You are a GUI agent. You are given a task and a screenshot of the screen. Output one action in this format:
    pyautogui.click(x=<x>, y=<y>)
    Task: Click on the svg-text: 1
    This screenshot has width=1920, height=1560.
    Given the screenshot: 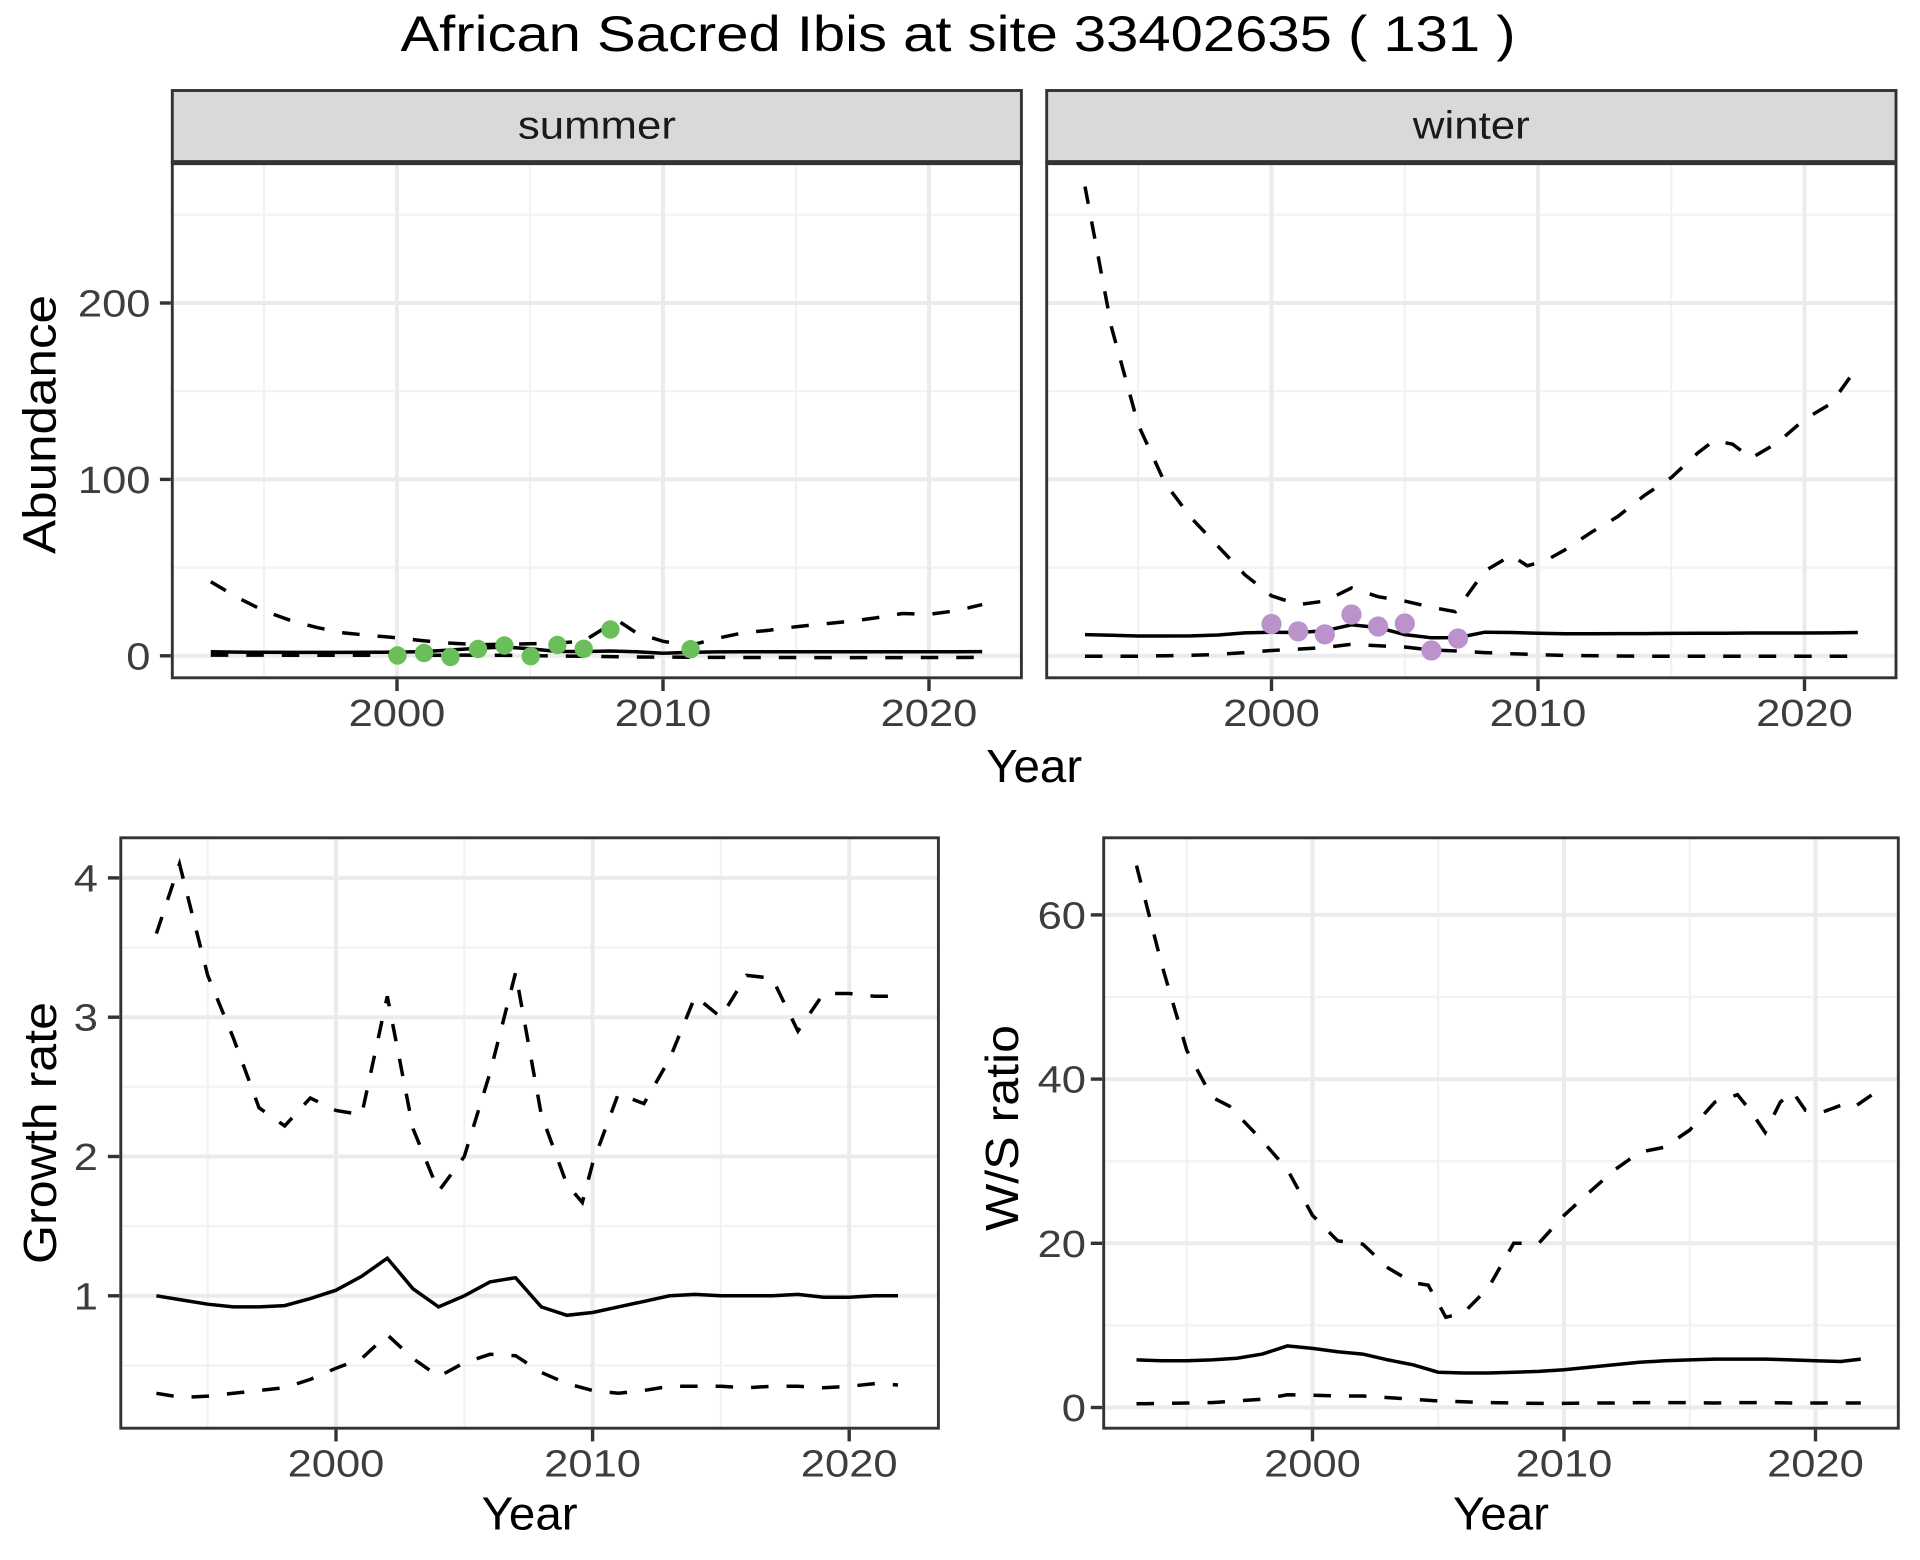 What is the action you would take?
    pyautogui.click(x=86, y=1297)
    